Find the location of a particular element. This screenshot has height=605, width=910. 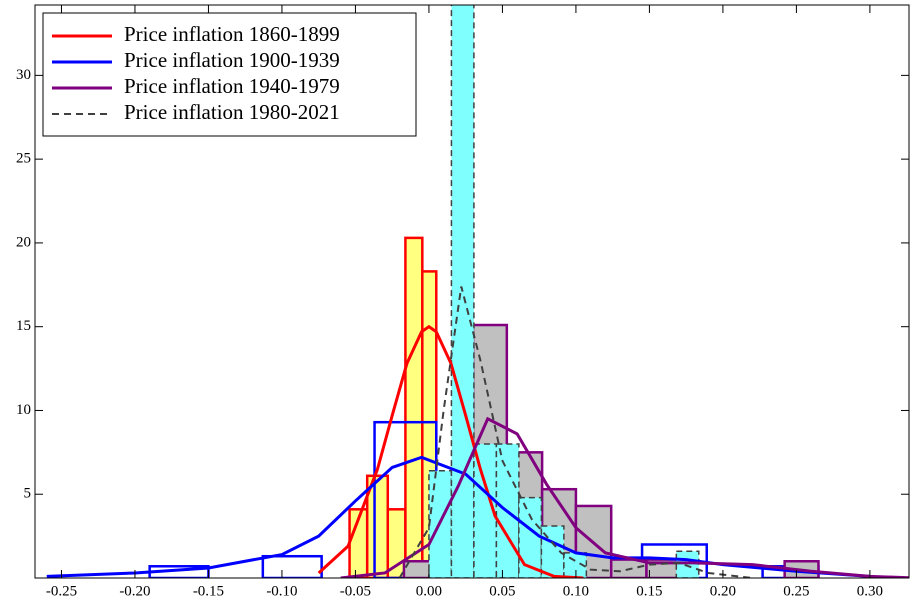

legend-label: Price inflation 1900-1939 is located at coordinates (232, 60).